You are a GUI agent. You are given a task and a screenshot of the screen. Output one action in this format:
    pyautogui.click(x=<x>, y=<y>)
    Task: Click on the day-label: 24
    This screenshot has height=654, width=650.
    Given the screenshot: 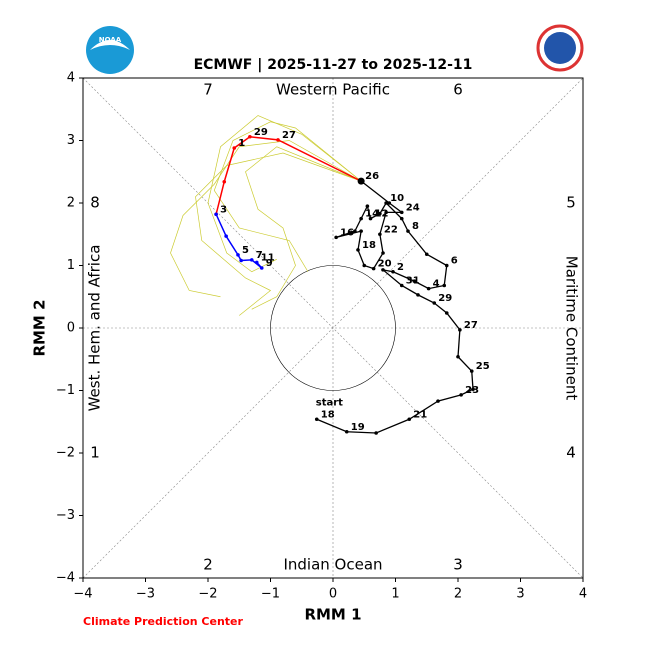 What is the action you would take?
    pyautogui.click(x=413, y=207)
    